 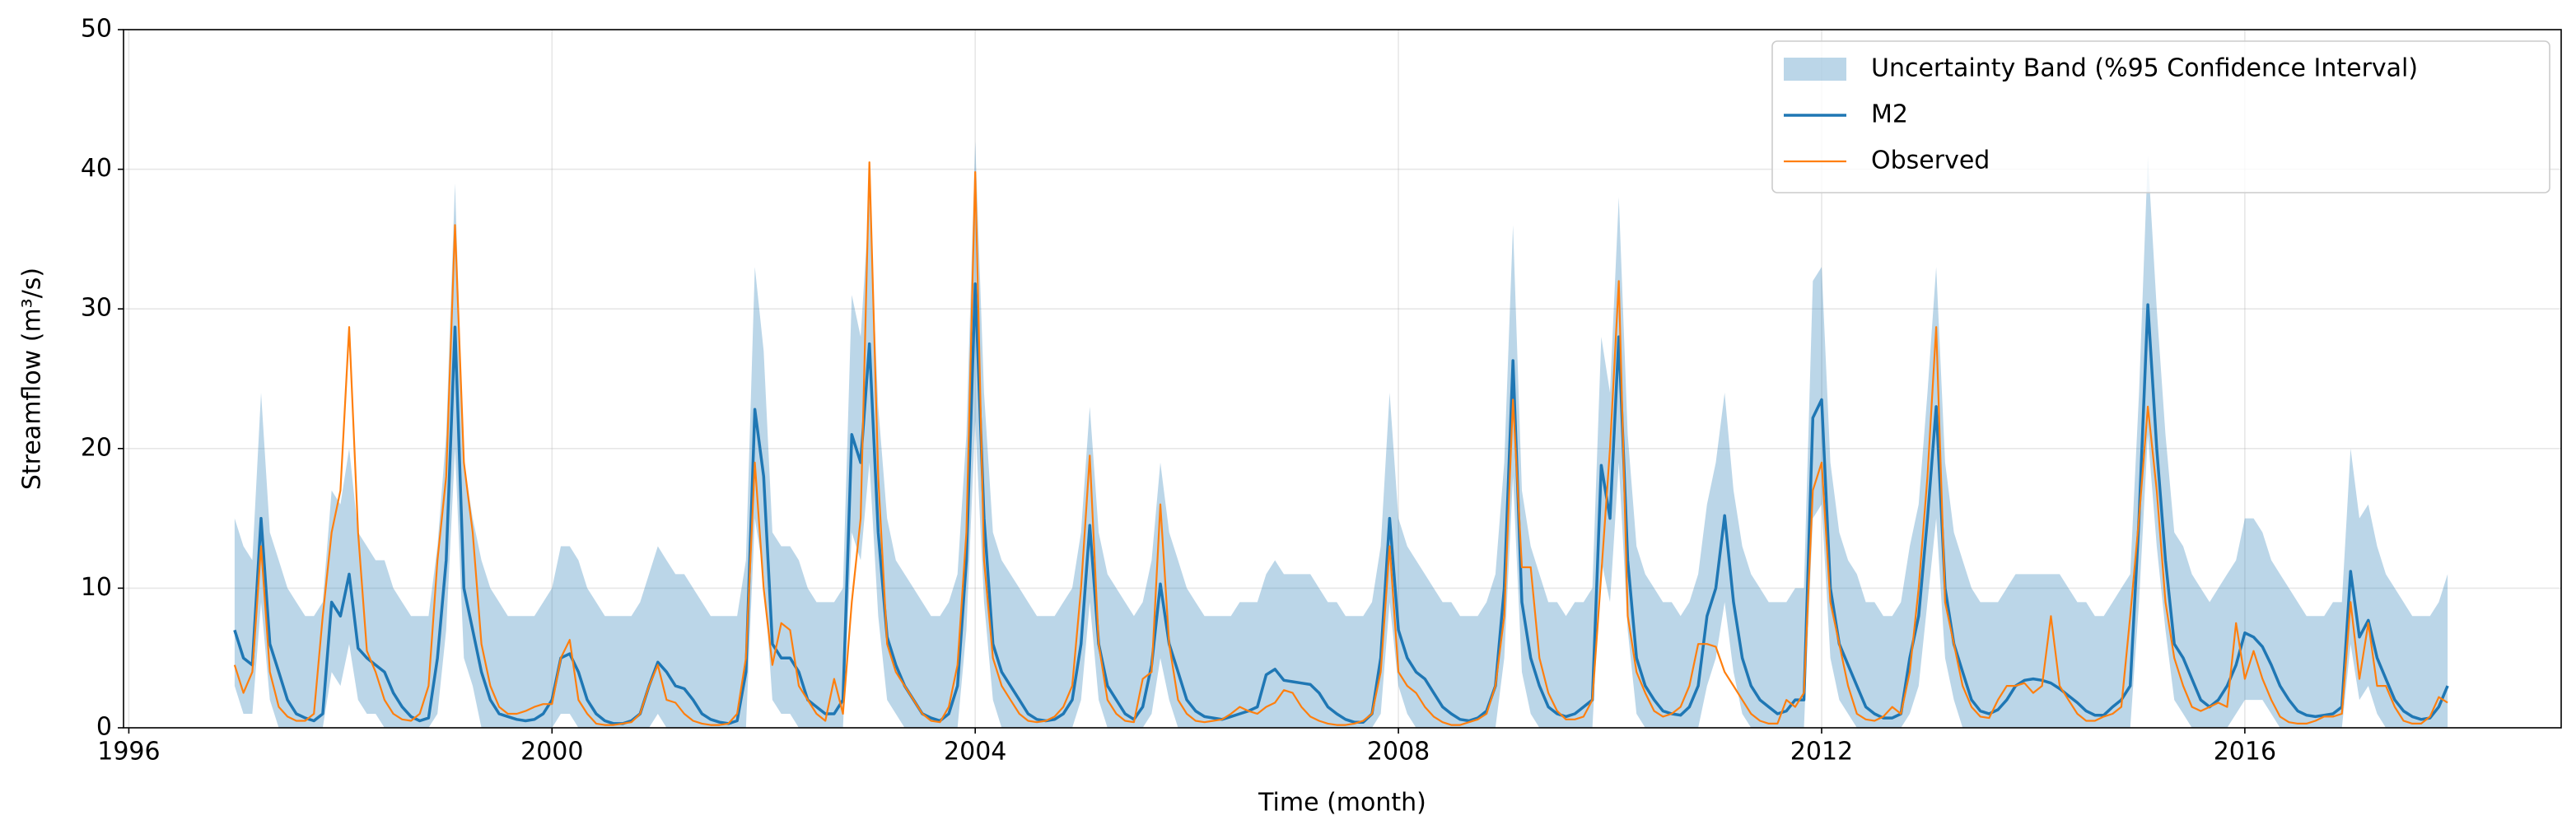 I want to click on x-tick-label: 2016, so click(x=2245, y=752).